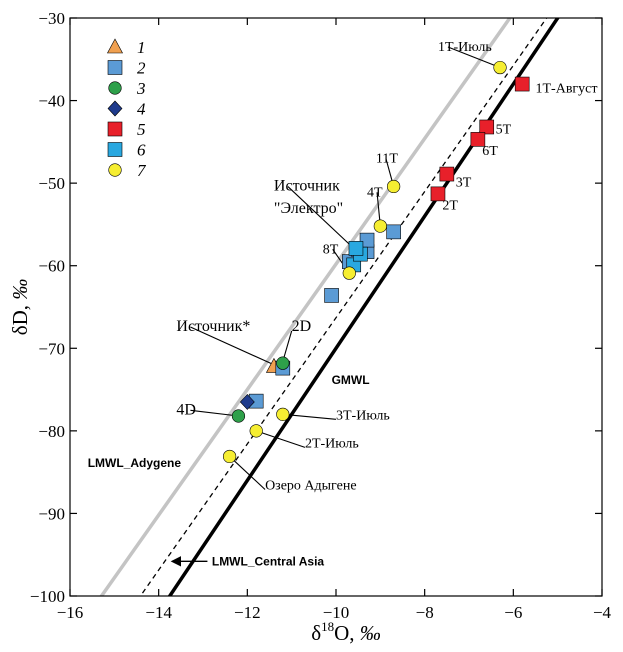 The image size is (623, 652). What do you see at coordinates (307, 186) in the screenshot?
I see `annotation-label: Источник` at bounding box center [307, 186].